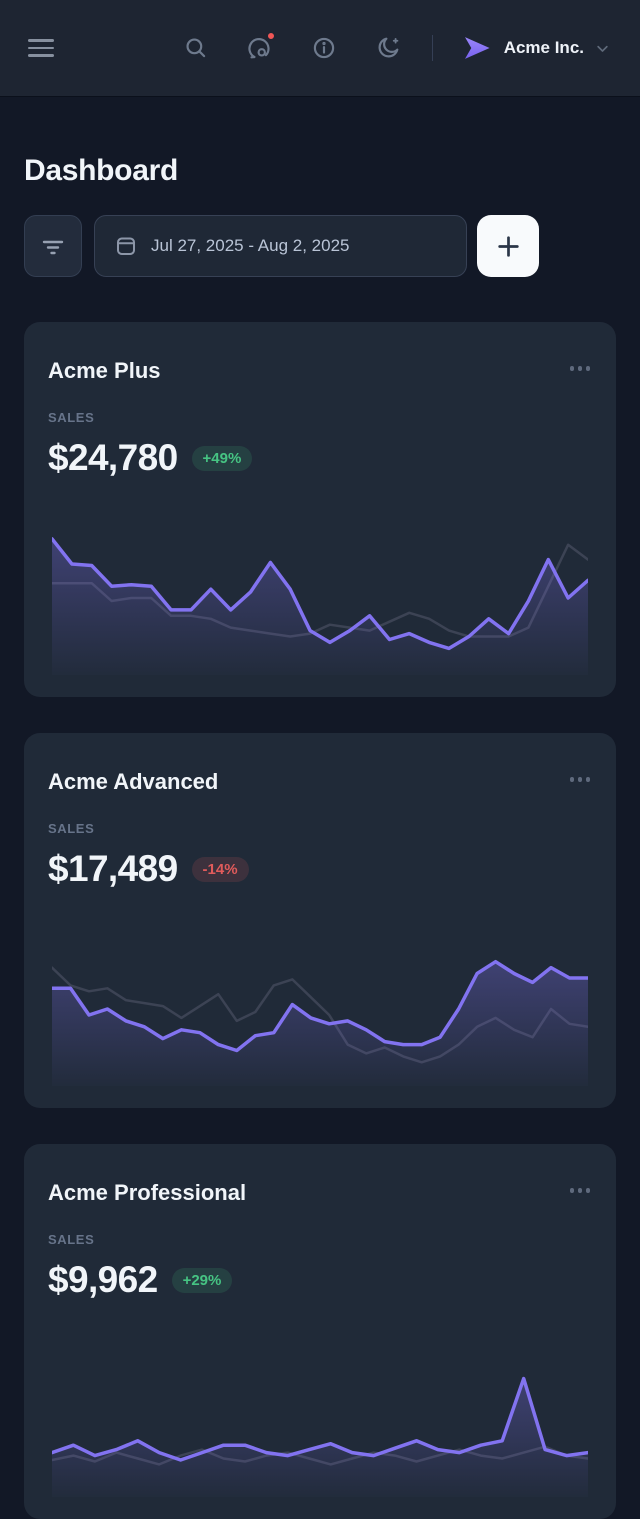 The height and width of the screenshot is (1519, 640). I want to click on info-icon, so click(323, 48).